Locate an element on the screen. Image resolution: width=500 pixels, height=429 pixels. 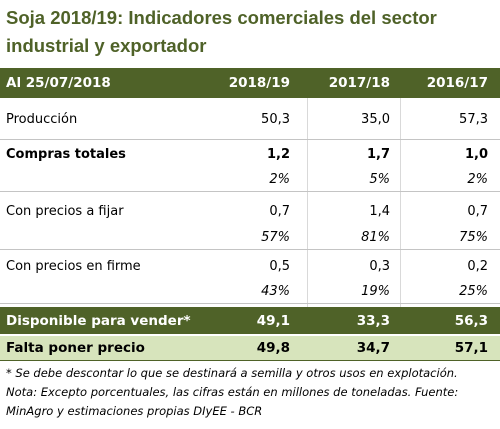
cell-value: 35,0 is located at coordinates (375, 119).